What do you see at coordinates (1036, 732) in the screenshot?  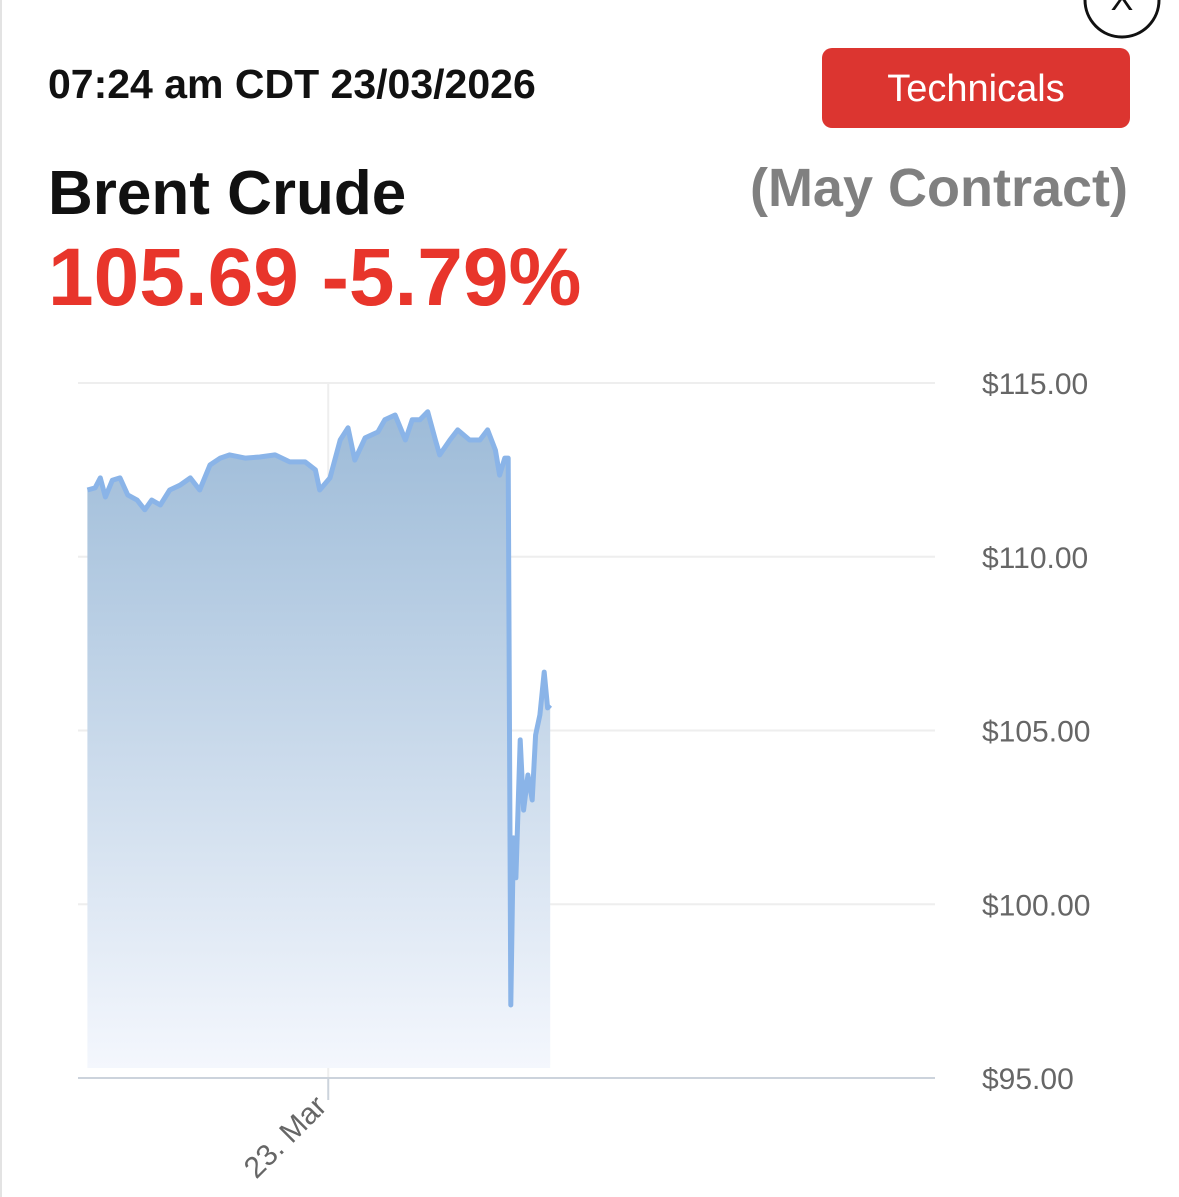 I see `y-tick-label: $105.00` at bounding box center [1036, 732].